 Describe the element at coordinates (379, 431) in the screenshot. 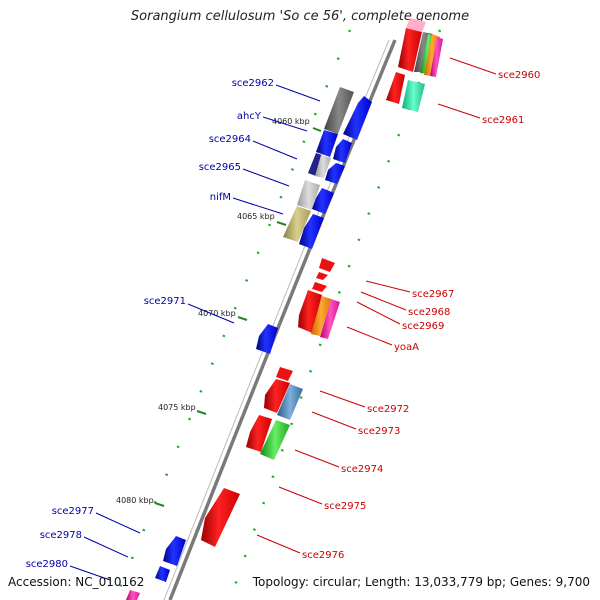

I see `gene-label-sce2973: sce2973` at that location.